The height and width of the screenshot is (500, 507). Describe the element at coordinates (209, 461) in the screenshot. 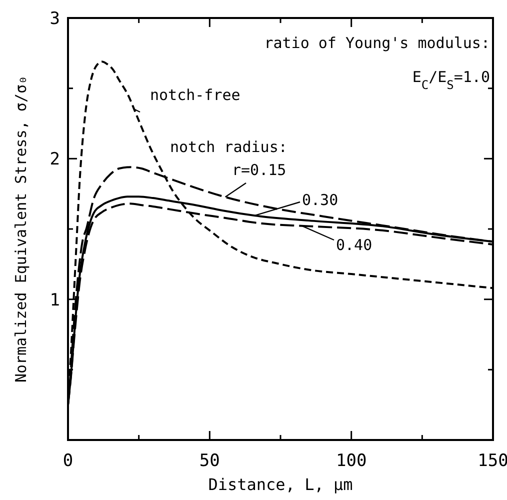

I see `x-tick-label: 50` at that location.